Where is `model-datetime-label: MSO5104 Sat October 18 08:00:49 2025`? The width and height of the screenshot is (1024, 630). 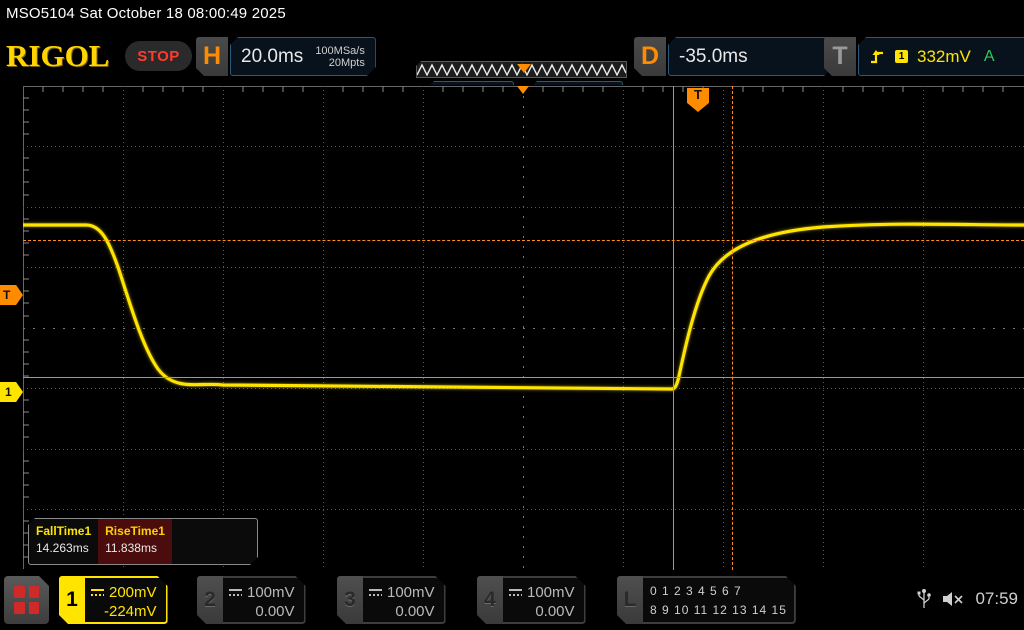 model-datetime-label: MSO5104 Sat October 18 08:00:49 2025 is located at coordinates (146, 13).